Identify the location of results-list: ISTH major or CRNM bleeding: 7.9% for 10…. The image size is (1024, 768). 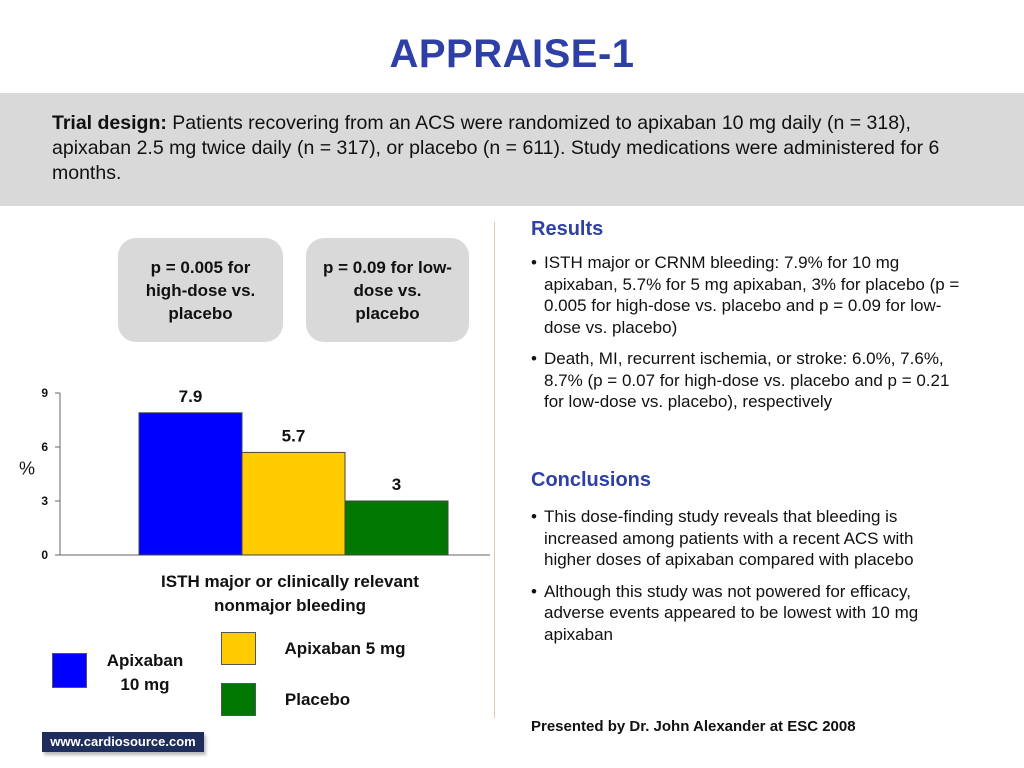
(746, 337).